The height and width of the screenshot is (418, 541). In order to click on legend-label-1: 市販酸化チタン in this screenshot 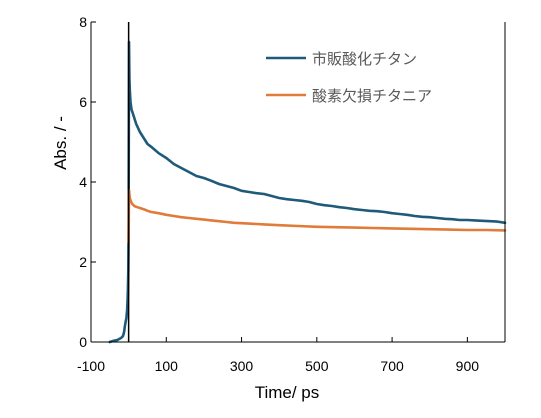, I will do `click(364, 59)`.